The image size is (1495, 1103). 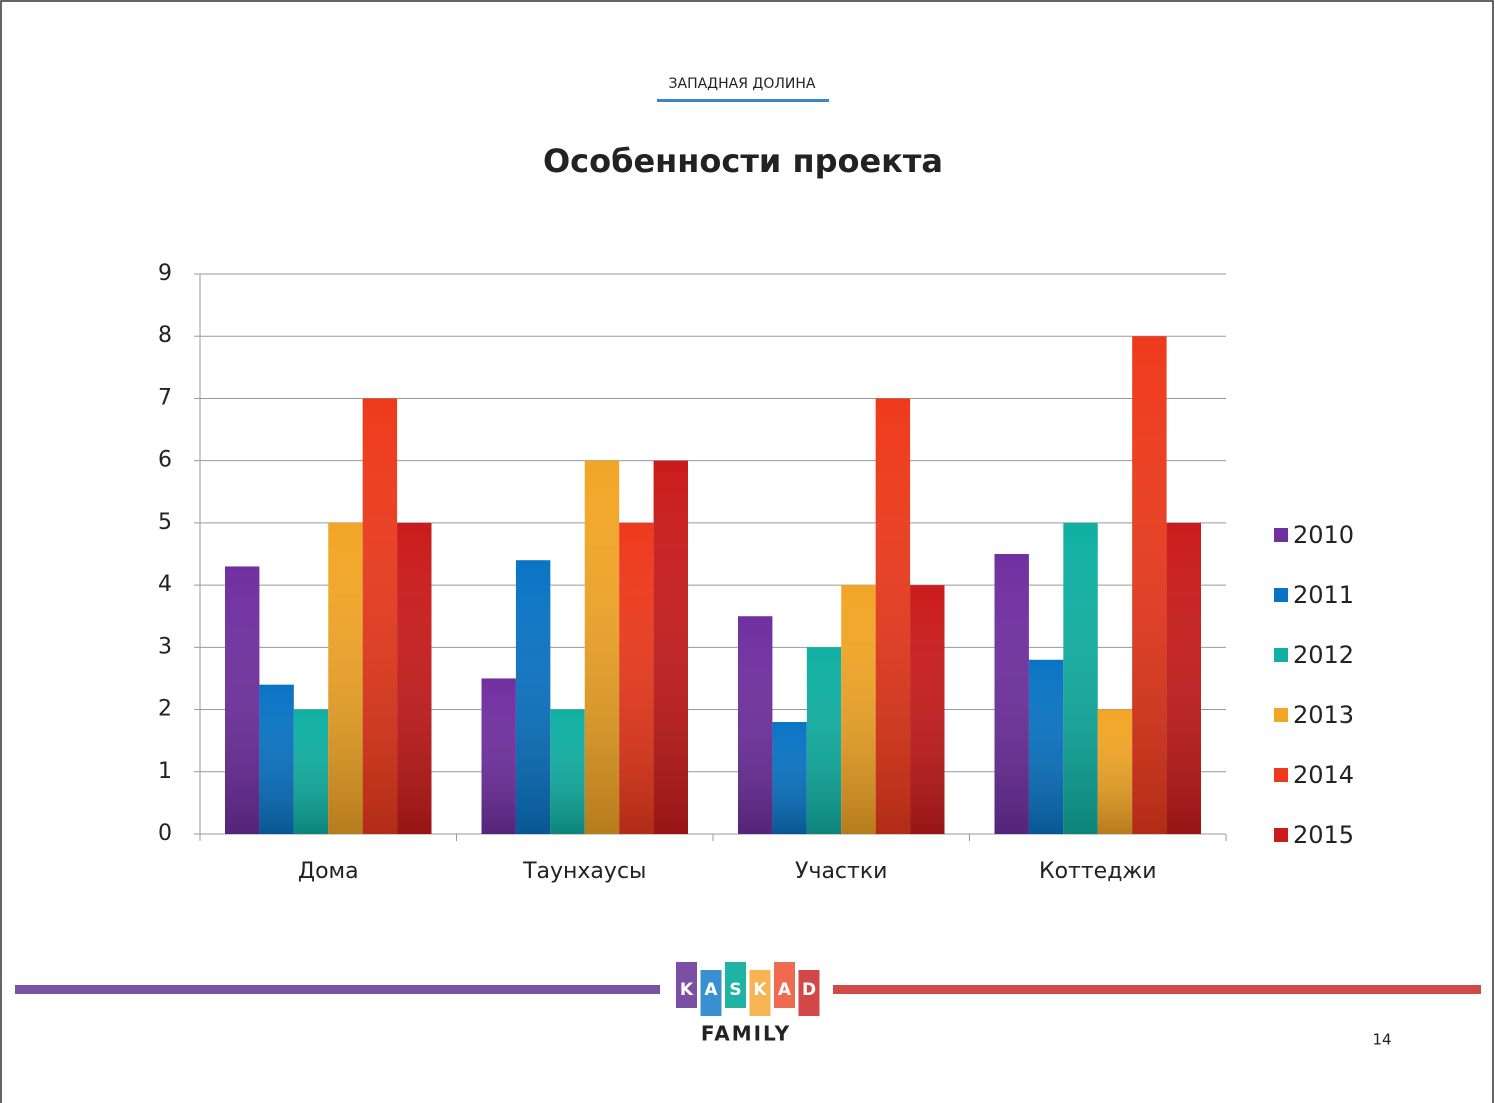 What do you see at coordinates (165, 522) in the screenshot?
I see `y-tick-label: 5` at bounding box center [165, 522].